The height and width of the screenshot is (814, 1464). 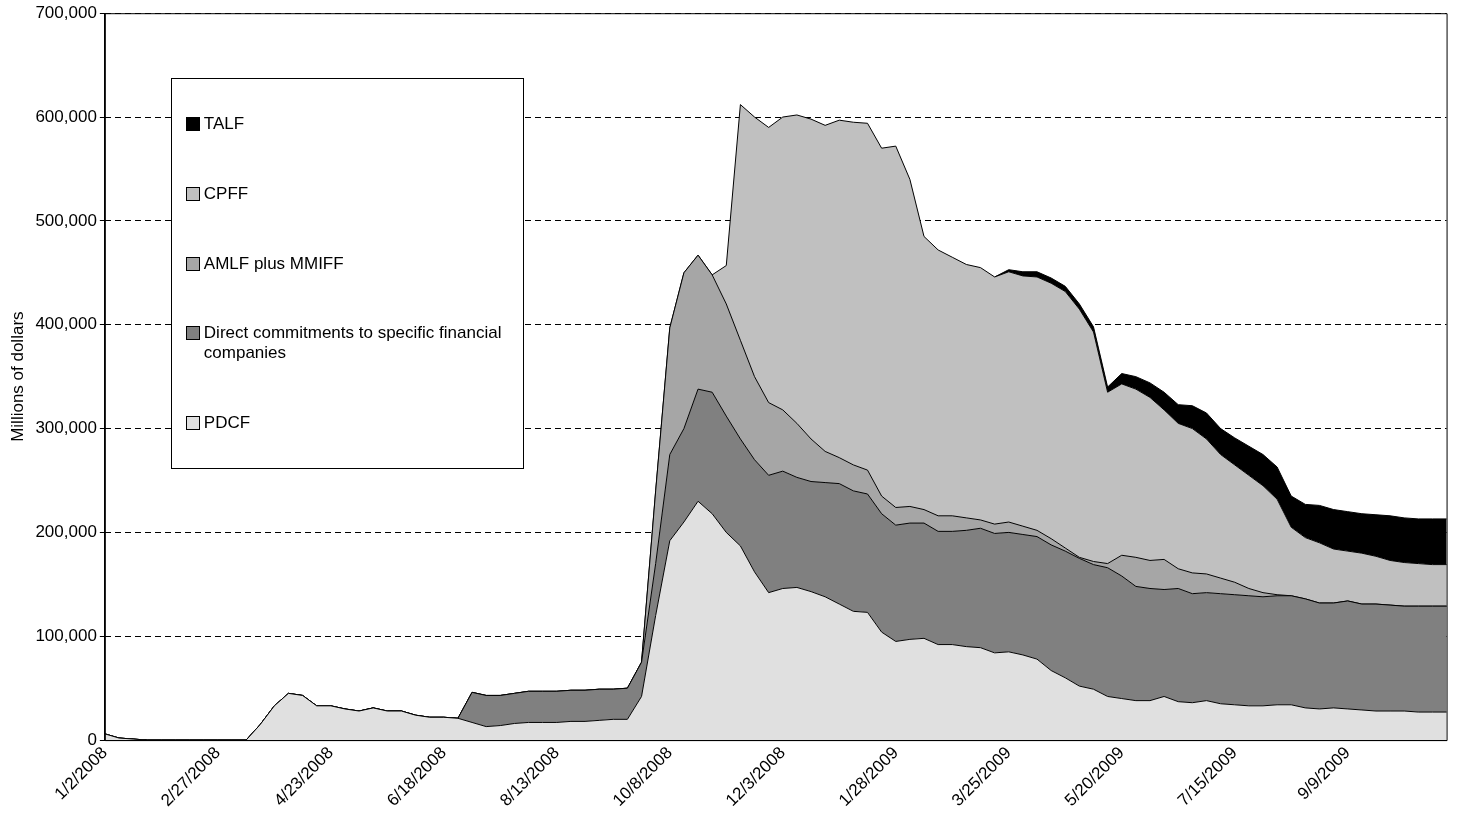 What do you see at coordinates (353, 343) in the screenshot?
I see `legend-label: Direct commitments to specific financial companies` at bounding box center [353, 343].